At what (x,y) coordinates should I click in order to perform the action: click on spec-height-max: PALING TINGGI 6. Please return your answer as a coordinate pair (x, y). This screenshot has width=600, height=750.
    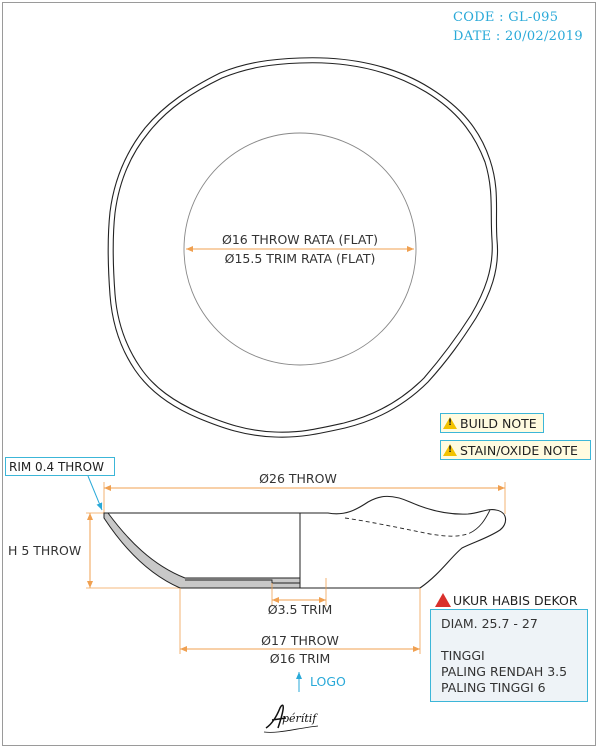
    Looking at the image, I should click on (493, 687).